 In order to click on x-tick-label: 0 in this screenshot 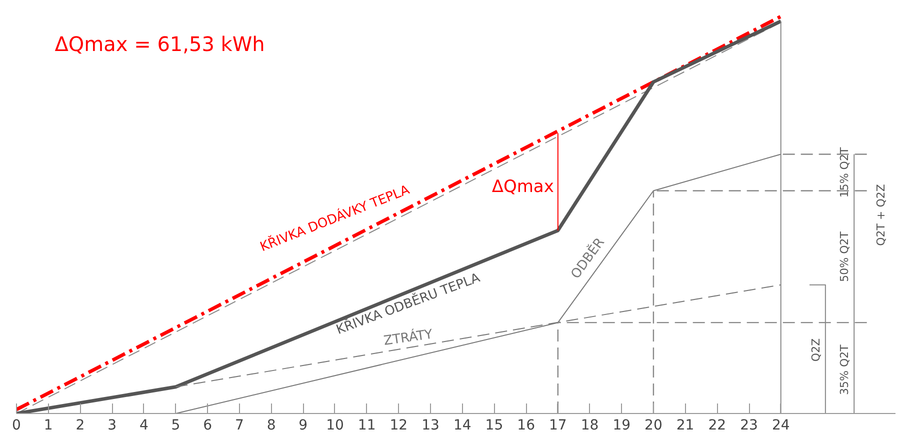, I will do `click(16, 426)`.